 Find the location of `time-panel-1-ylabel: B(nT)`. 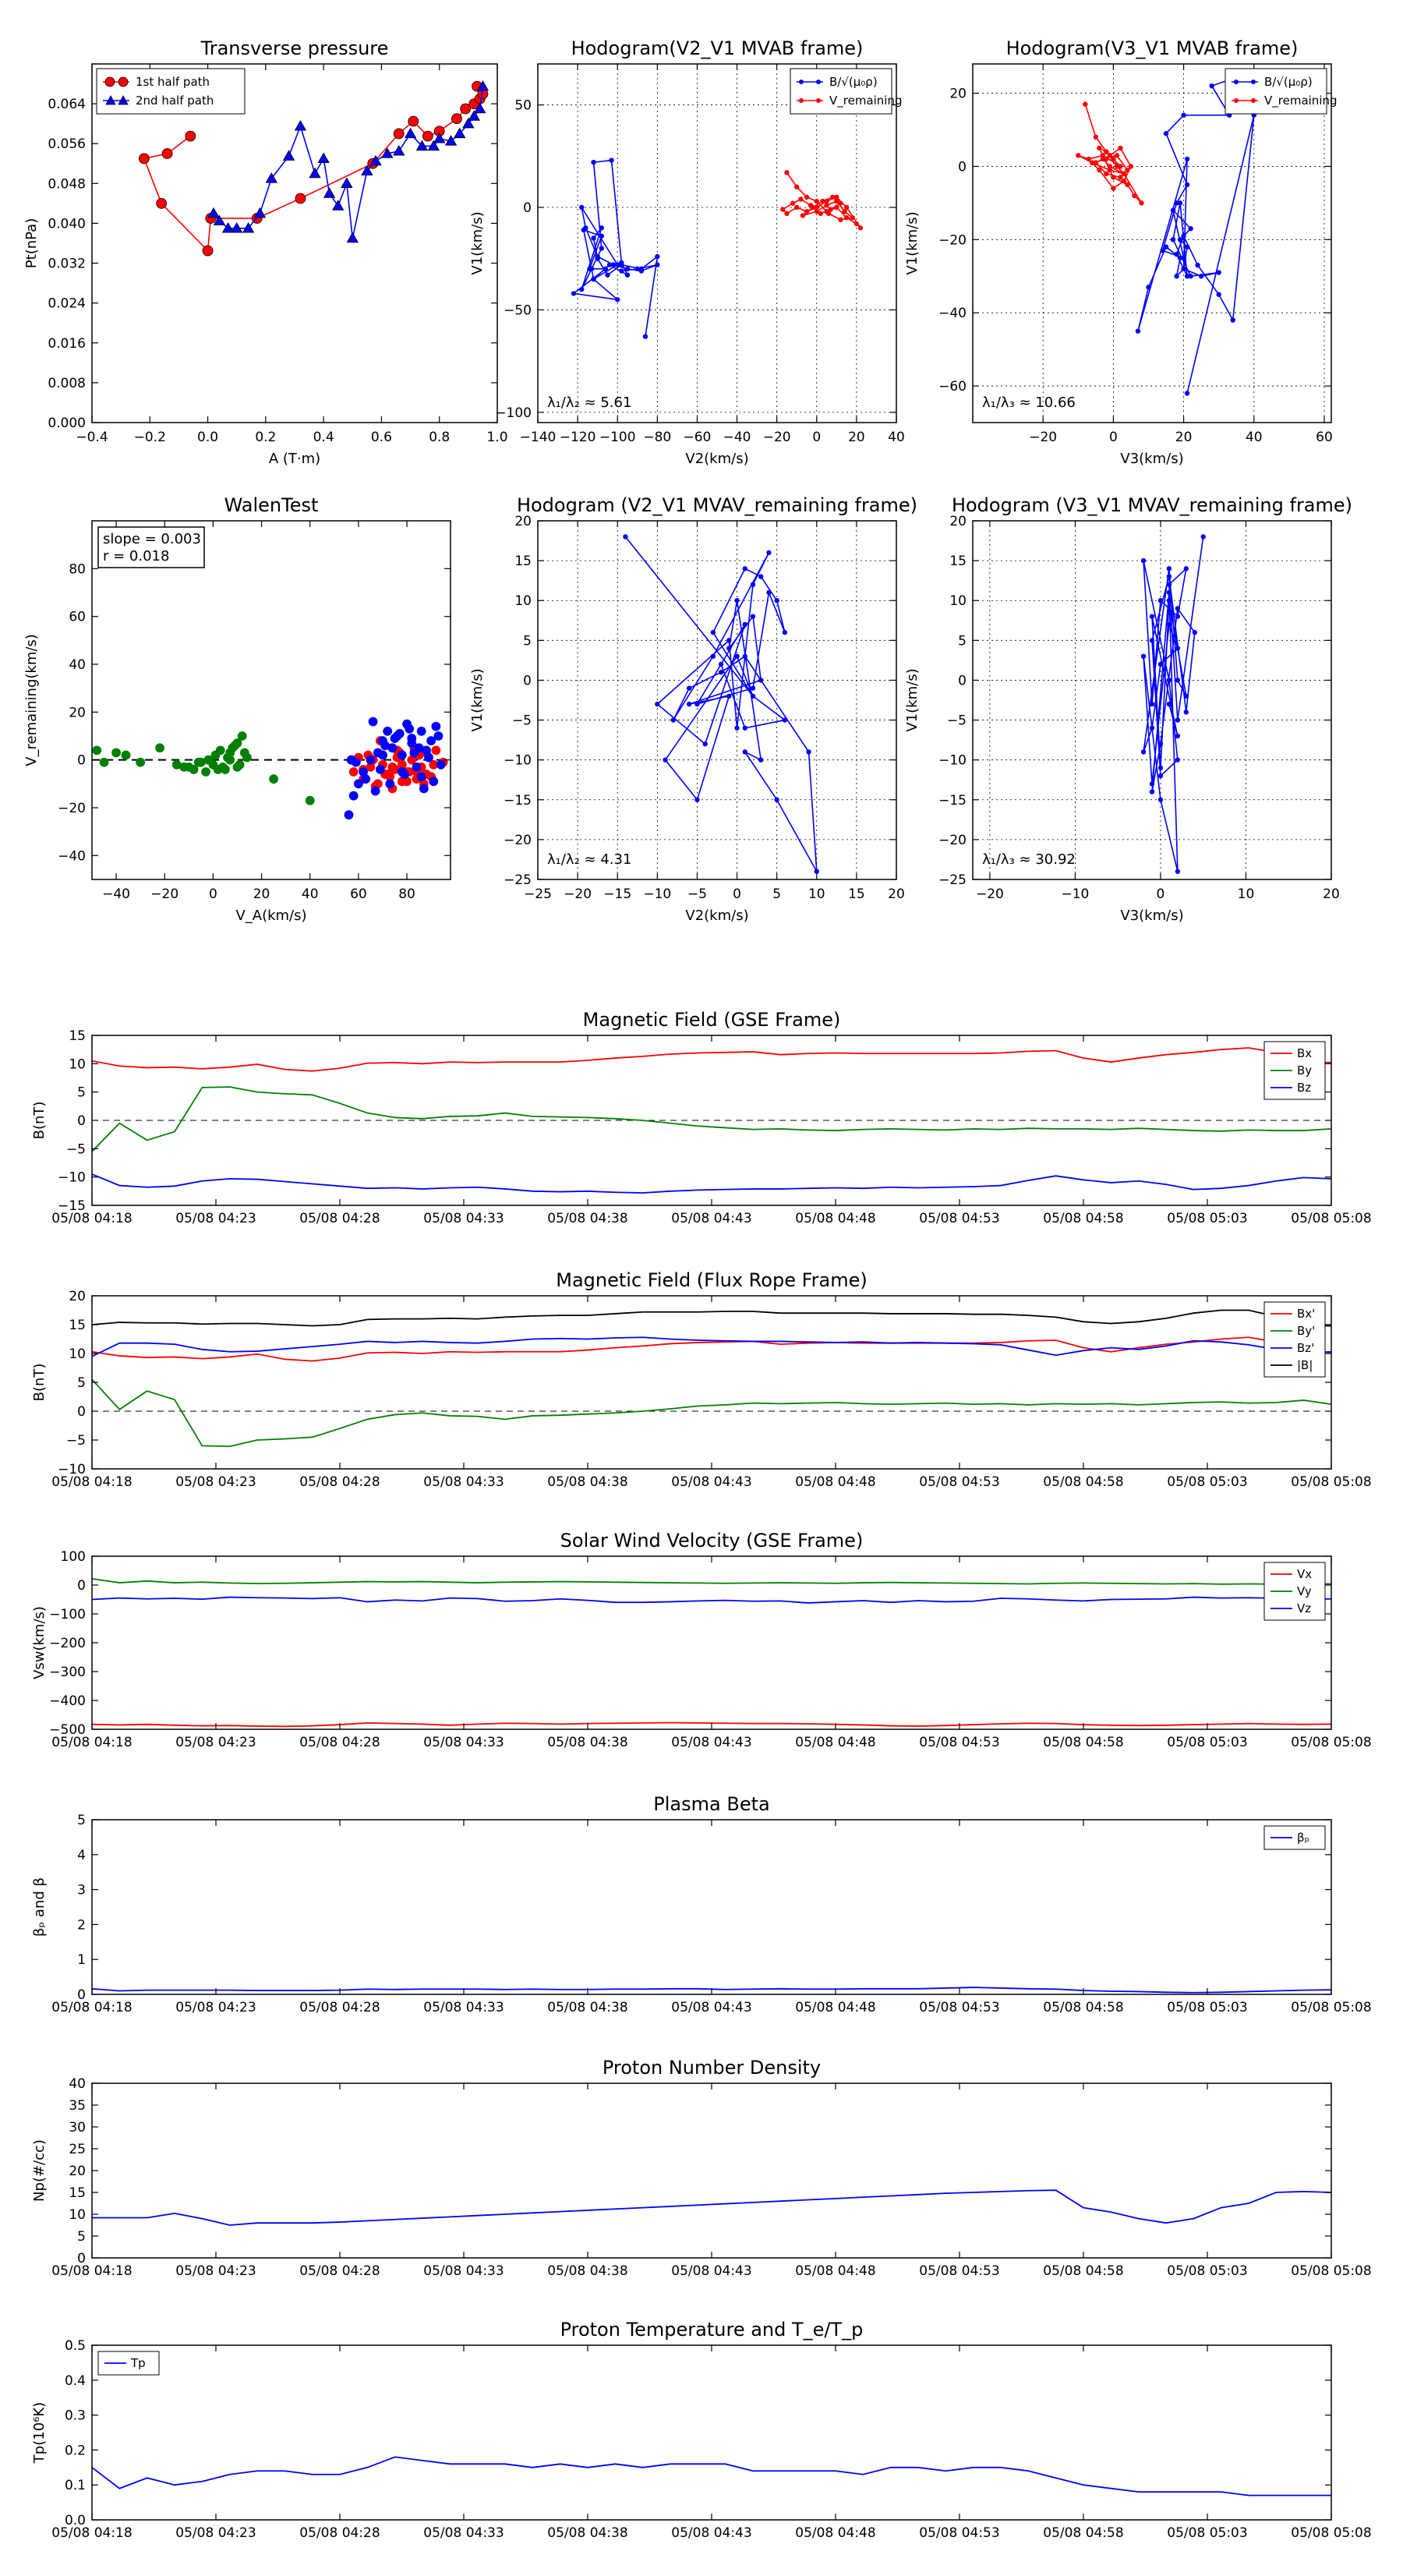

time-panel-1-ylabel: B(nT) is located at coordinates (39, 1121).